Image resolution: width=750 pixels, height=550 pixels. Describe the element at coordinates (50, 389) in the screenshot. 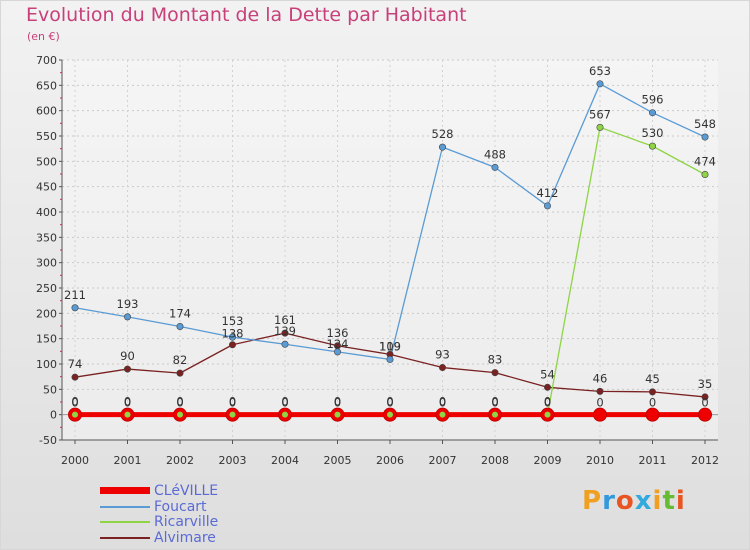

I see `y-tick-label: 50` at that location.